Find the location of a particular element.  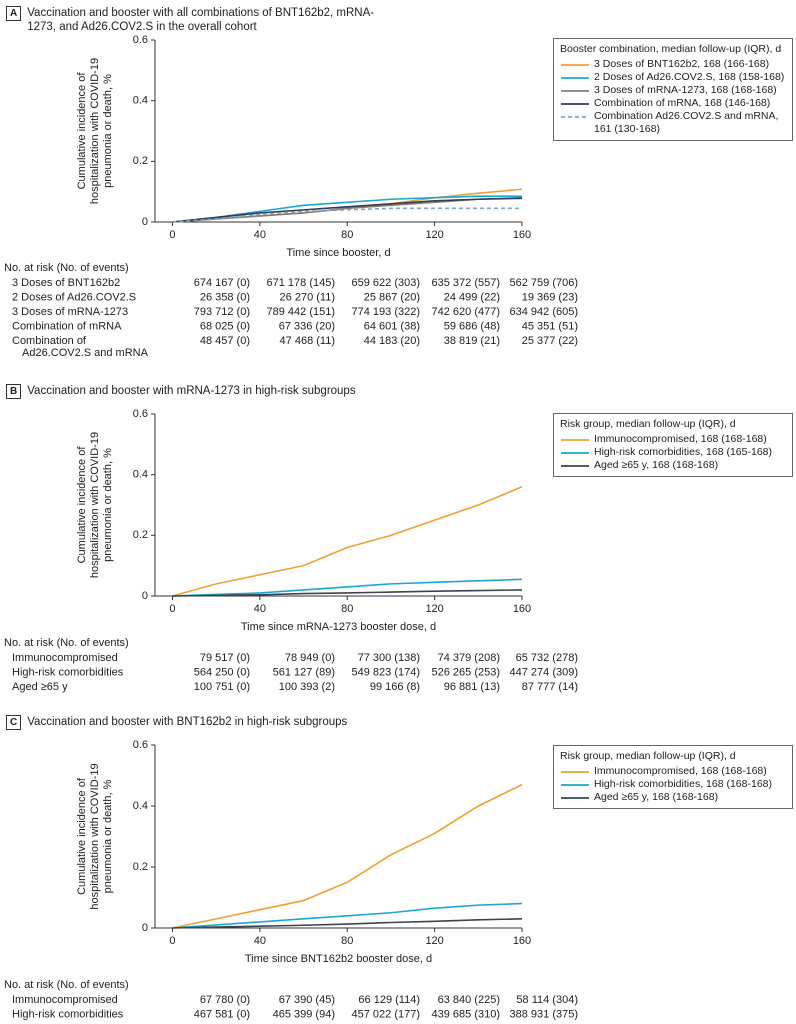

risk-cell: 457 022 (177) is located at coordinates (386, 1014).